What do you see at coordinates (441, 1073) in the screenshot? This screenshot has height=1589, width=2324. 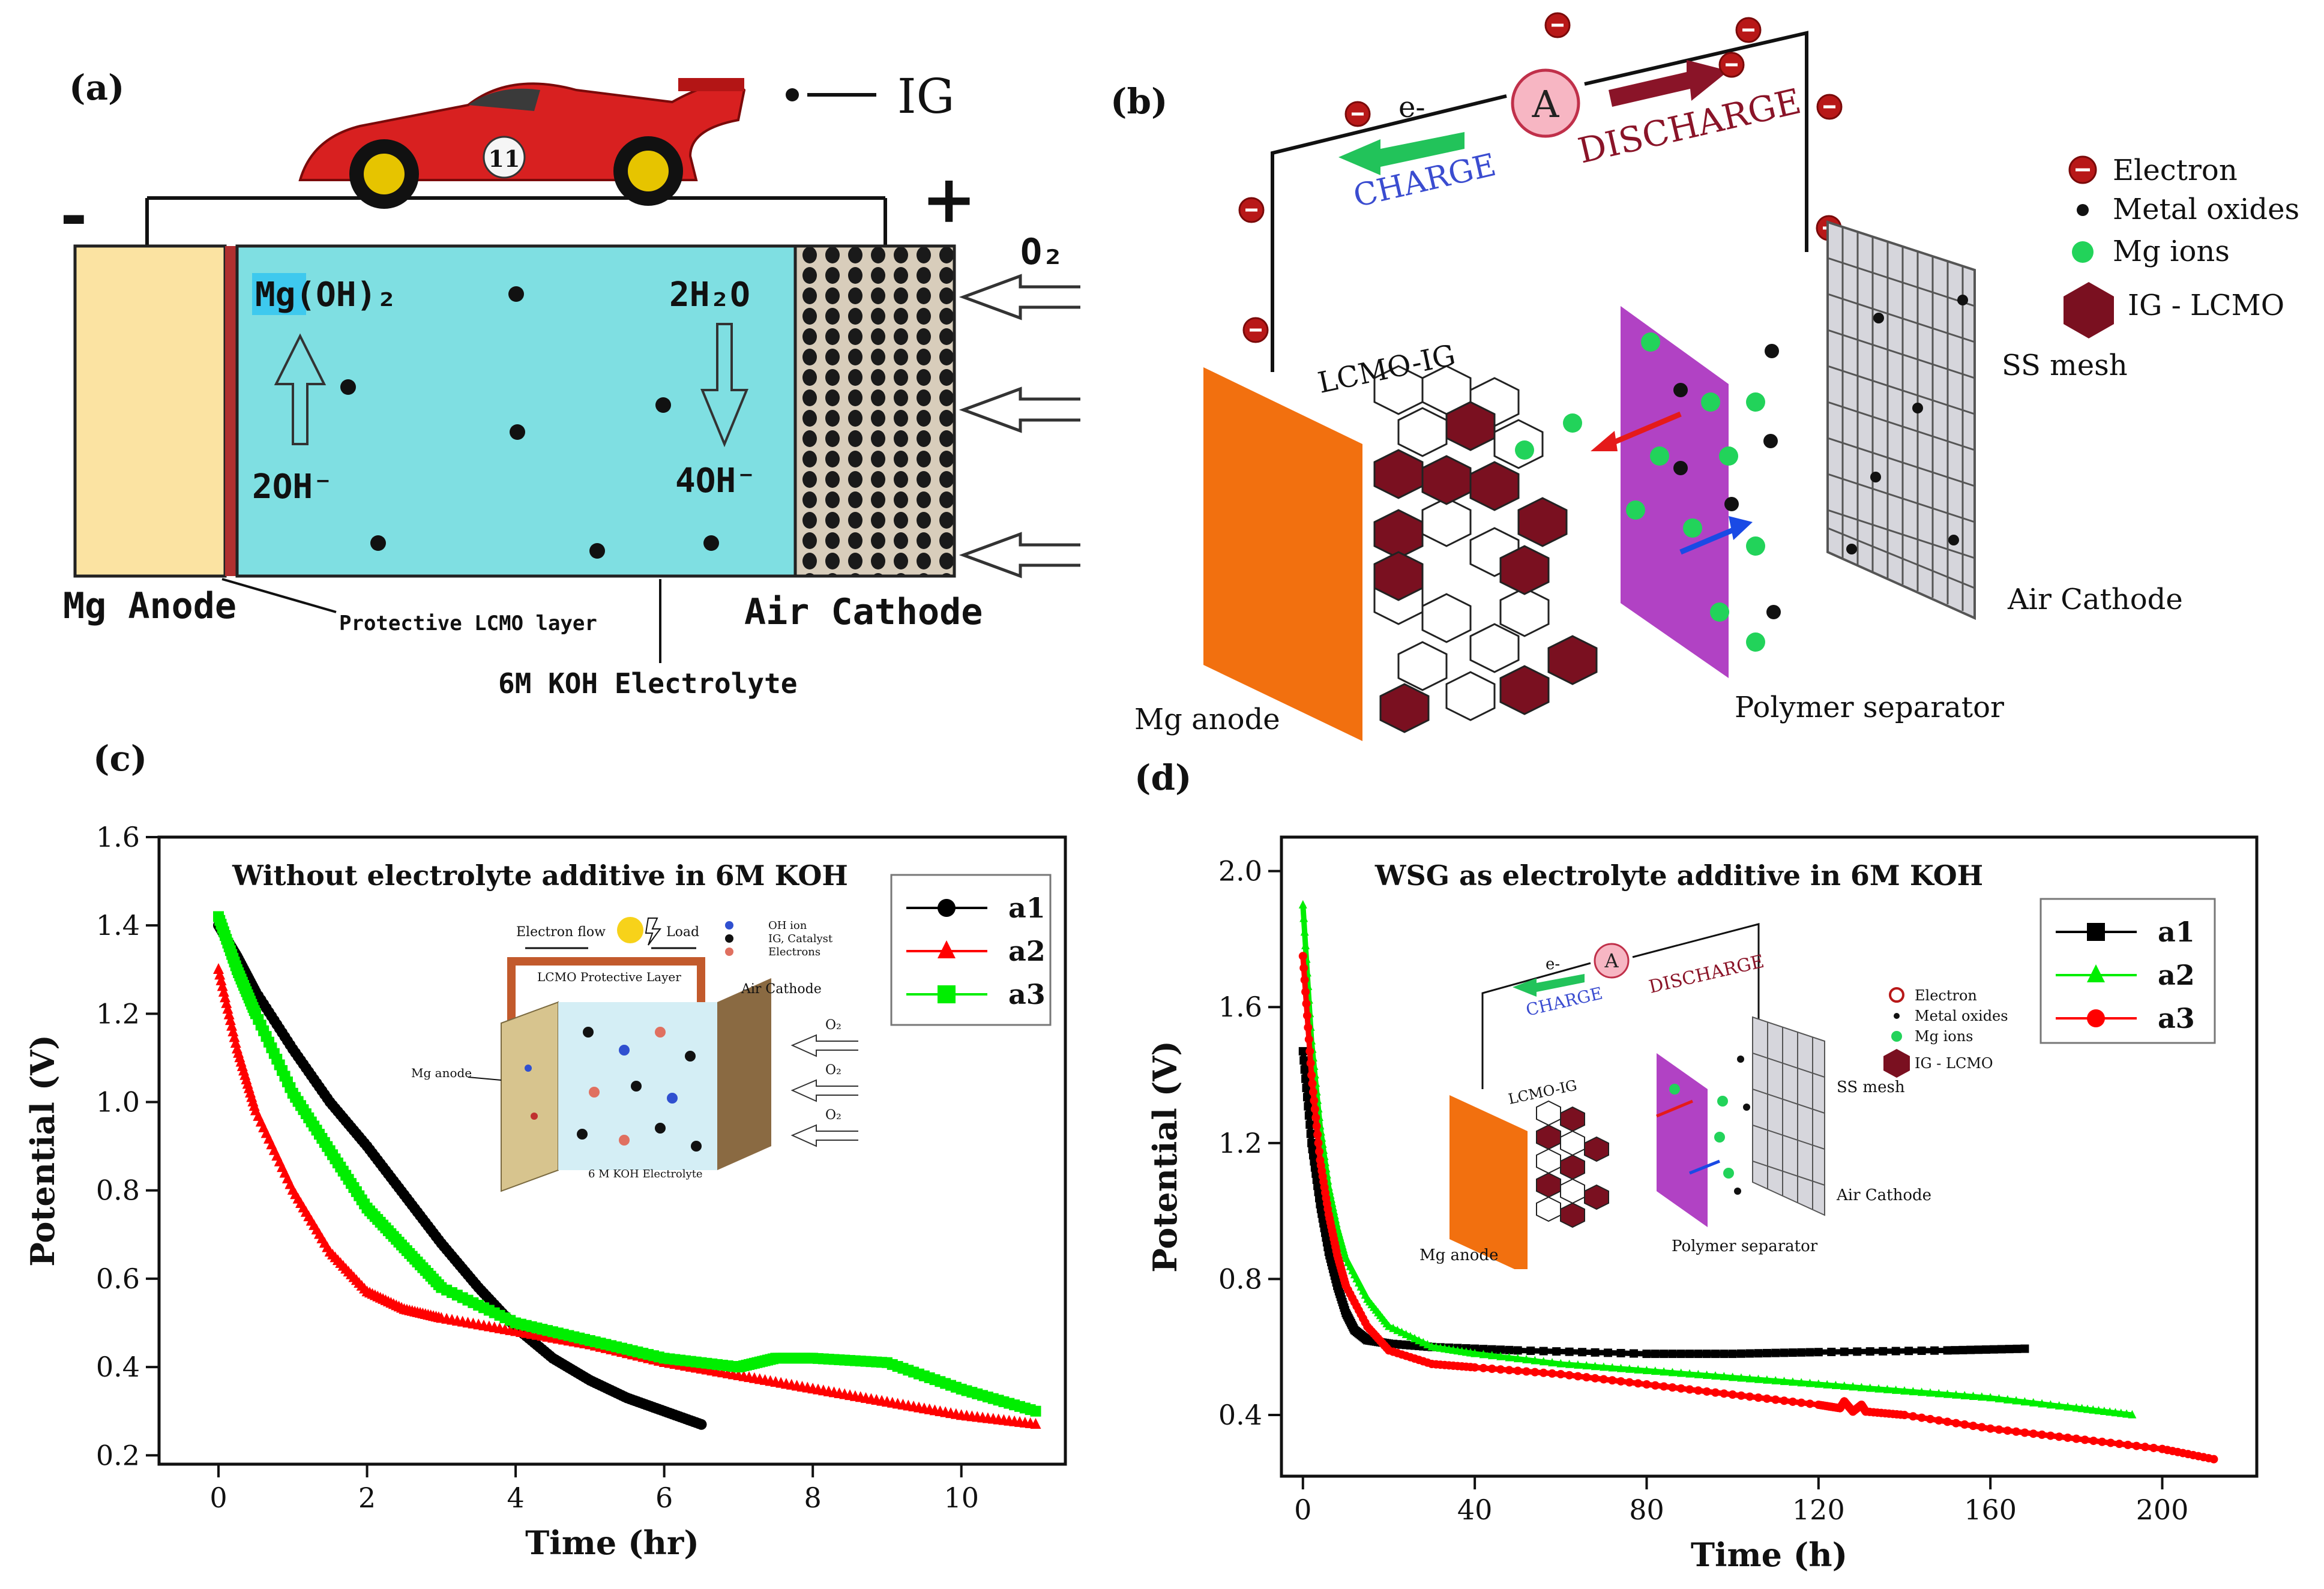 I see `inset-mg-anode: Mg anode` at bounding box center [441, 1073].